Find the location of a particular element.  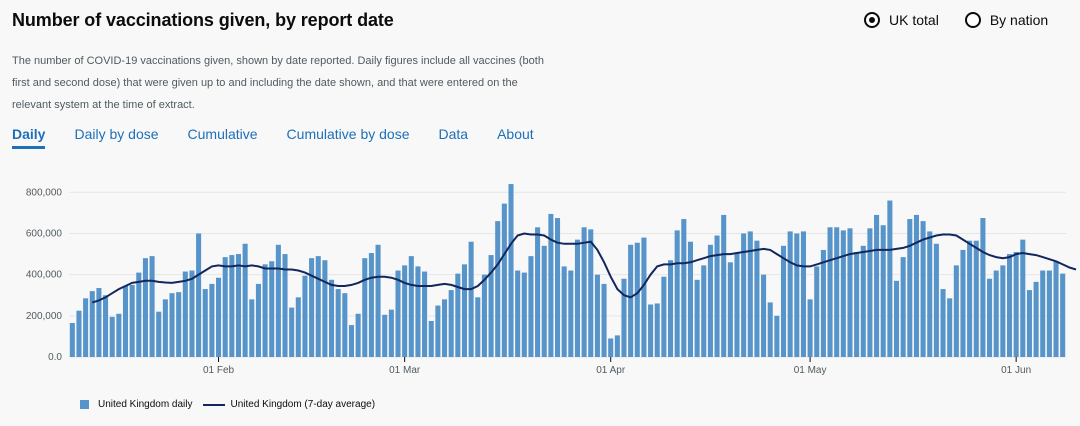

tab-daily-by-dose: Daily by dose is located at coordinates (116, 137).